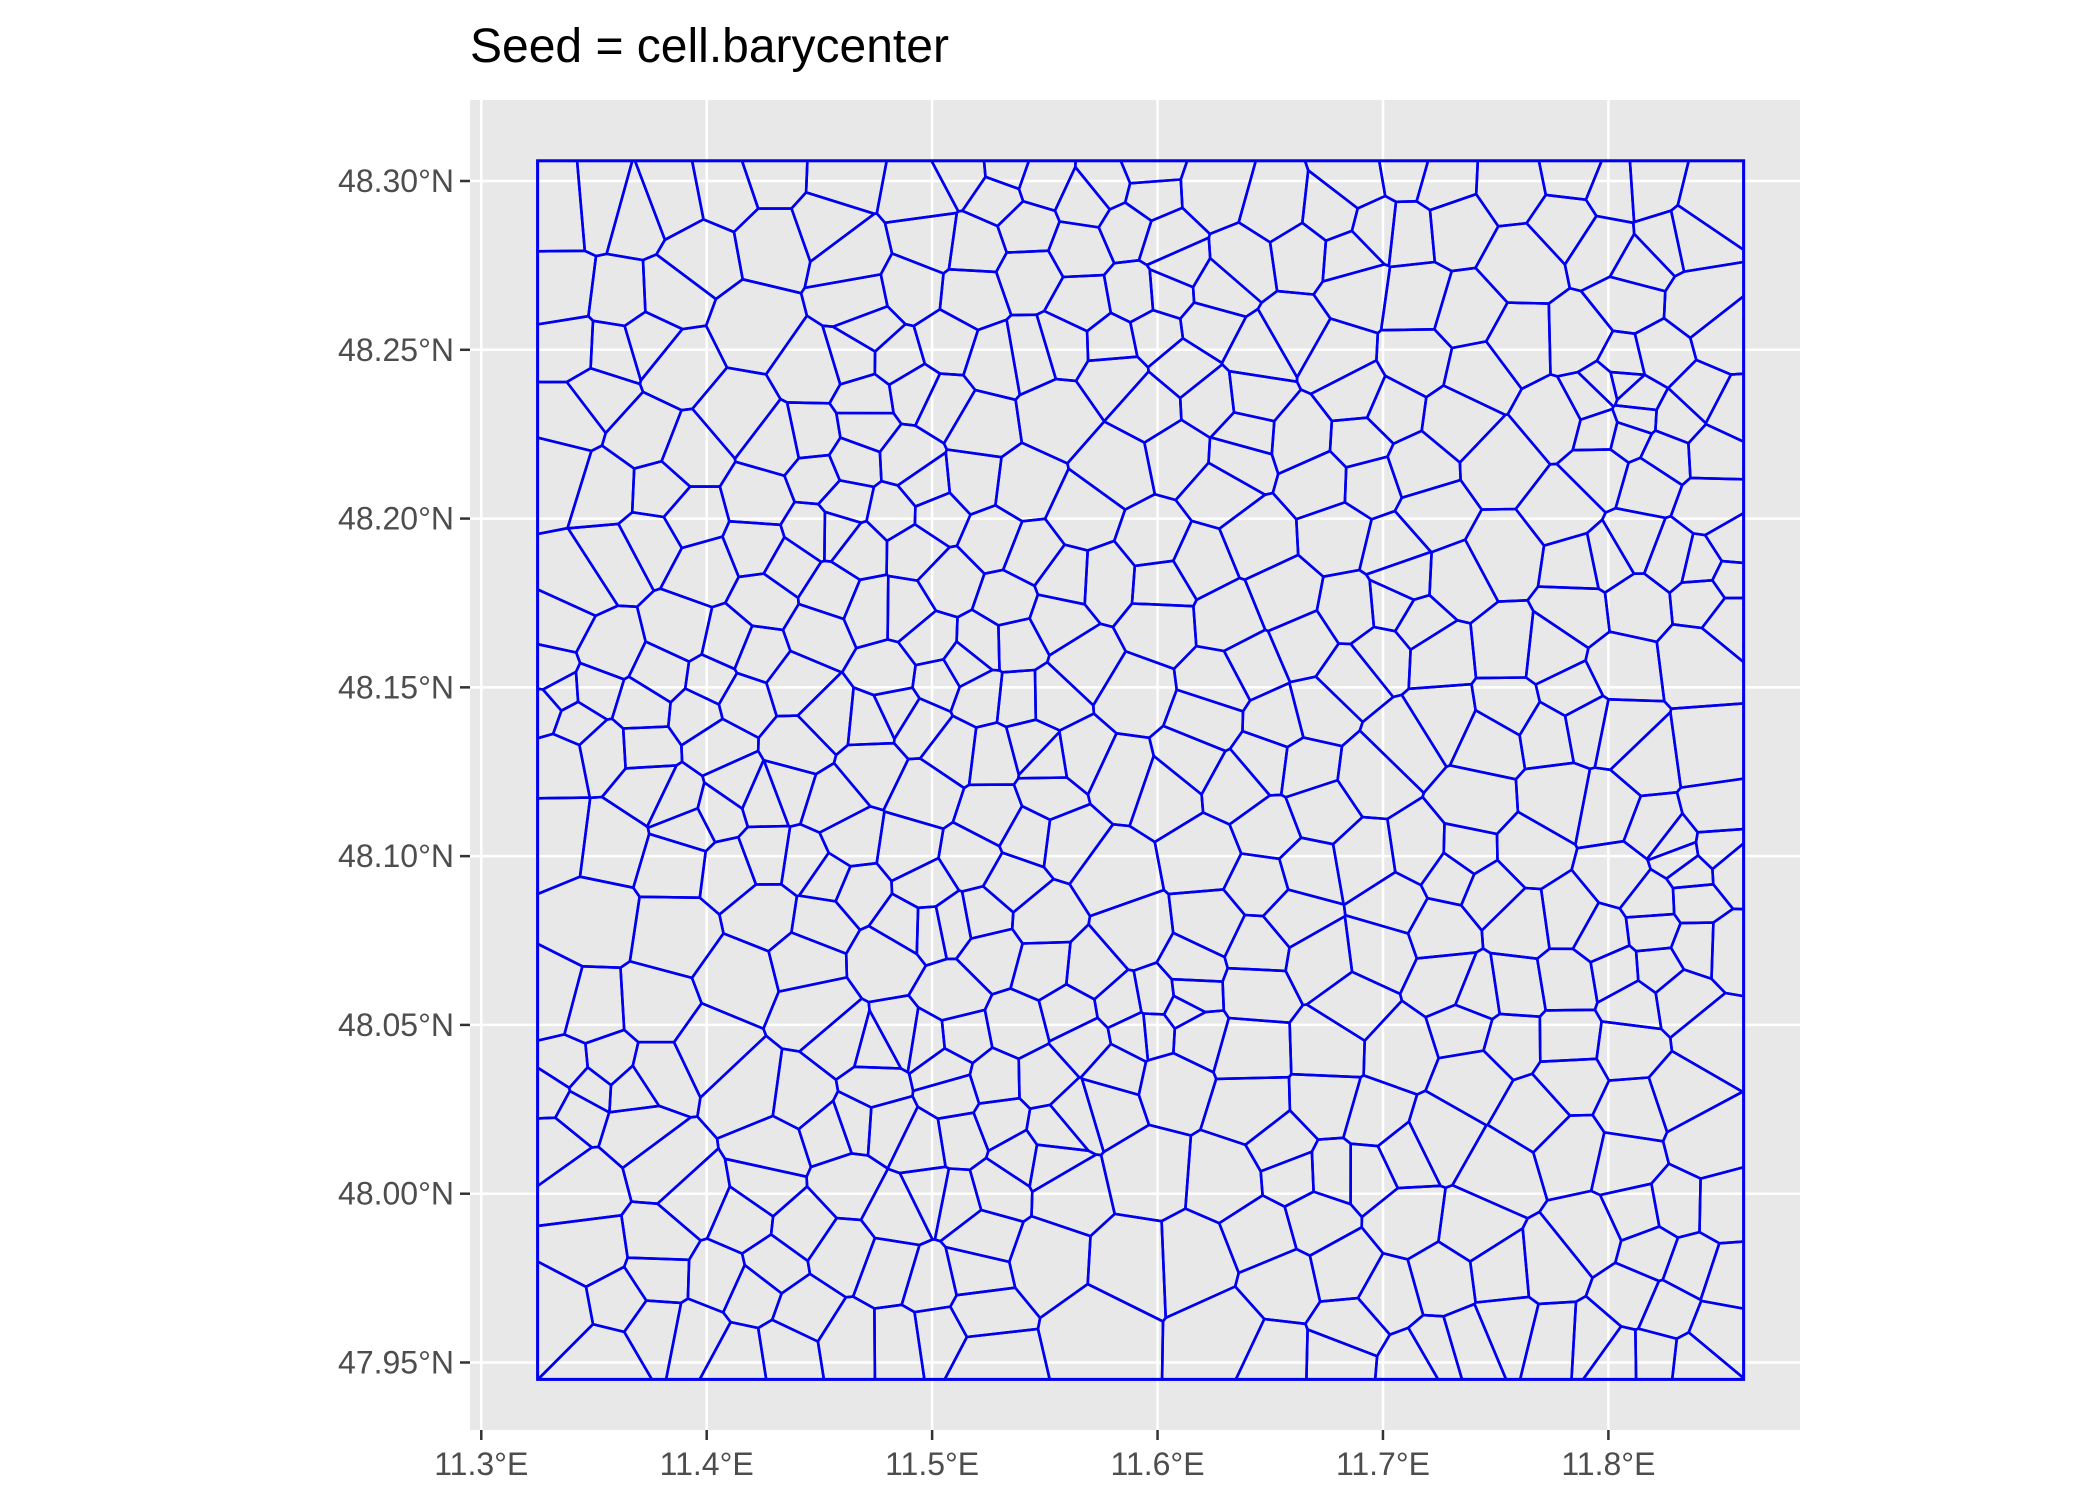 The image size is (2100, 1499). What do you see at coordinates (1608, 1464) in the screenshot?
I see `x-tick-label: 11.8°E` at bounding box center [1608, 1464].